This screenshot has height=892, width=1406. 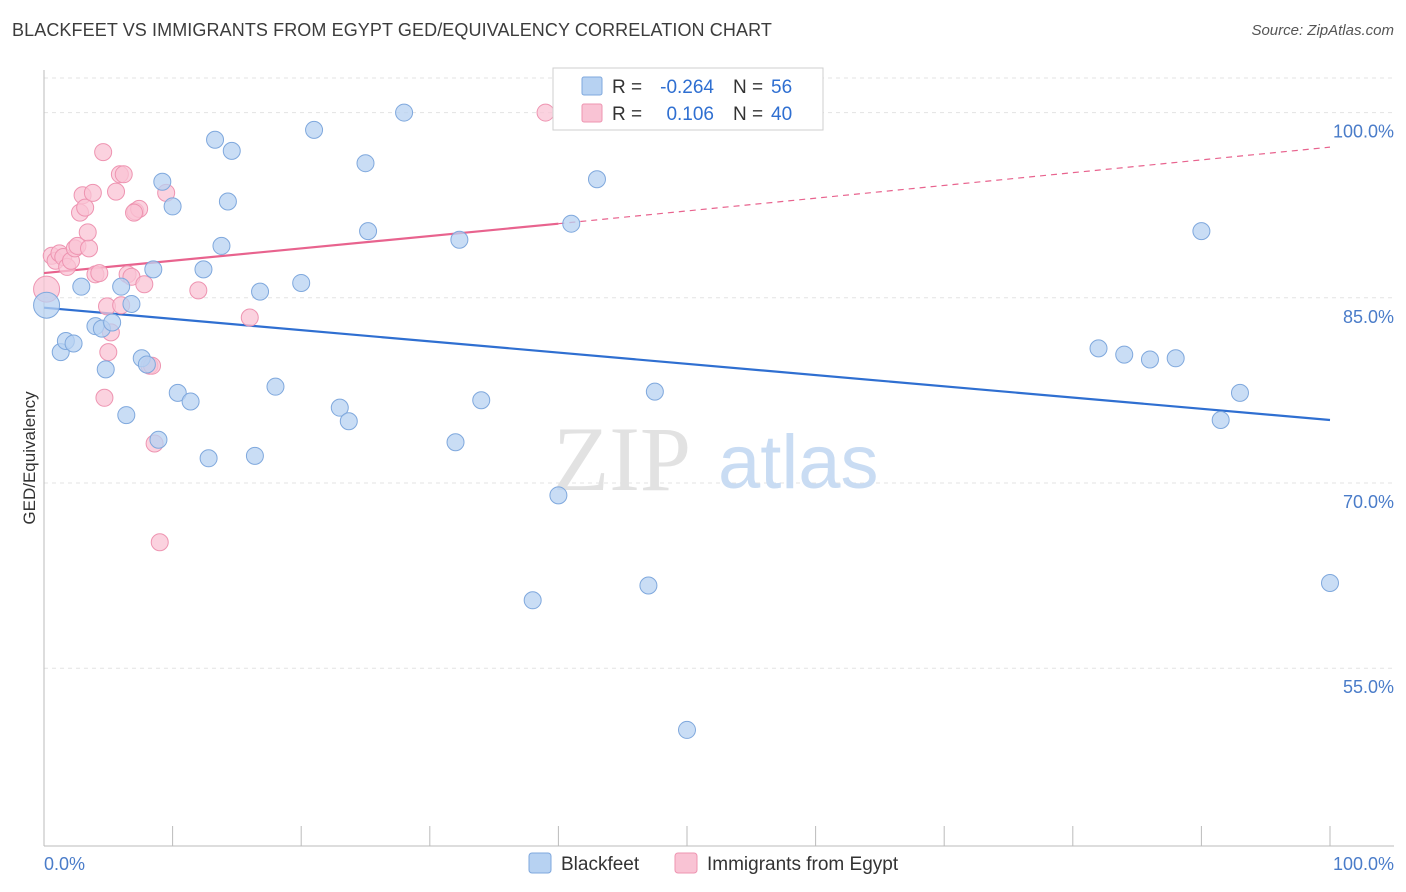 I want to click on trend-line-egypt-extension, so click(x=944, y=185).